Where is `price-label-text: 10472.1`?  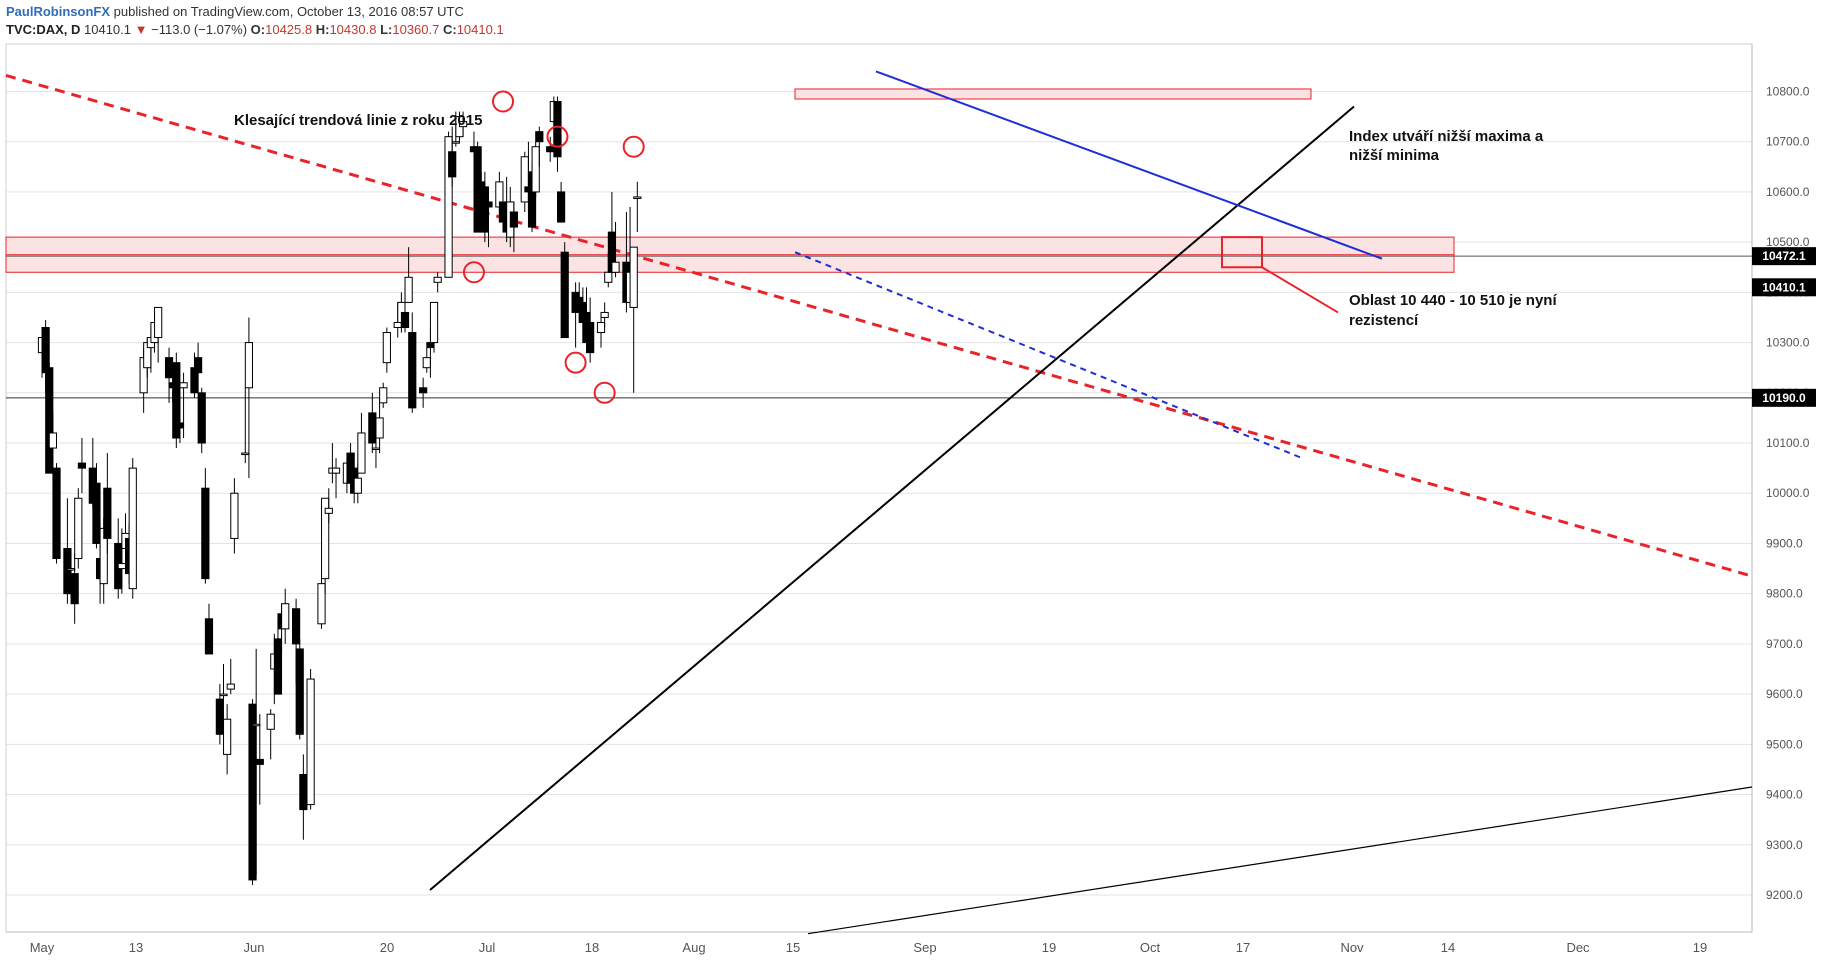
price-label-text: 10472.1 is located at coordinates (1784, 256).